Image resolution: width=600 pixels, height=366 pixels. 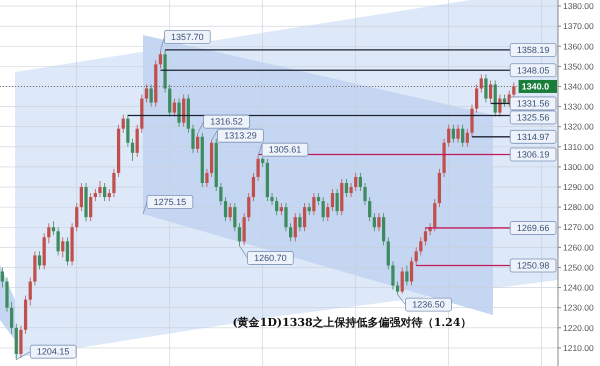 I want to click on y-tick-label: 1320.00, so click(x=578, y=127).